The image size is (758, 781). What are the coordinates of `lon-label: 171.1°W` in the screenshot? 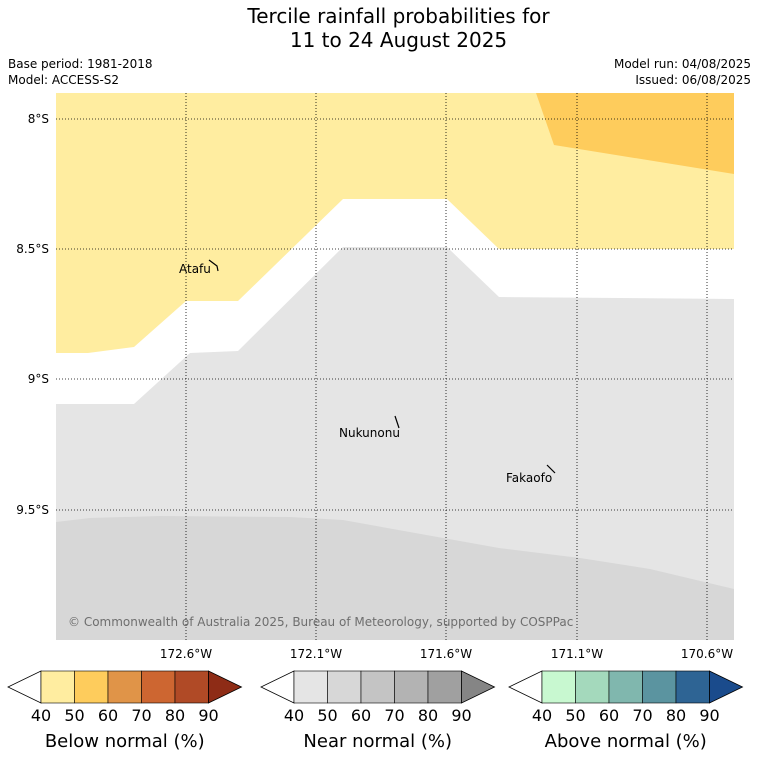 It's located at (577, 654).